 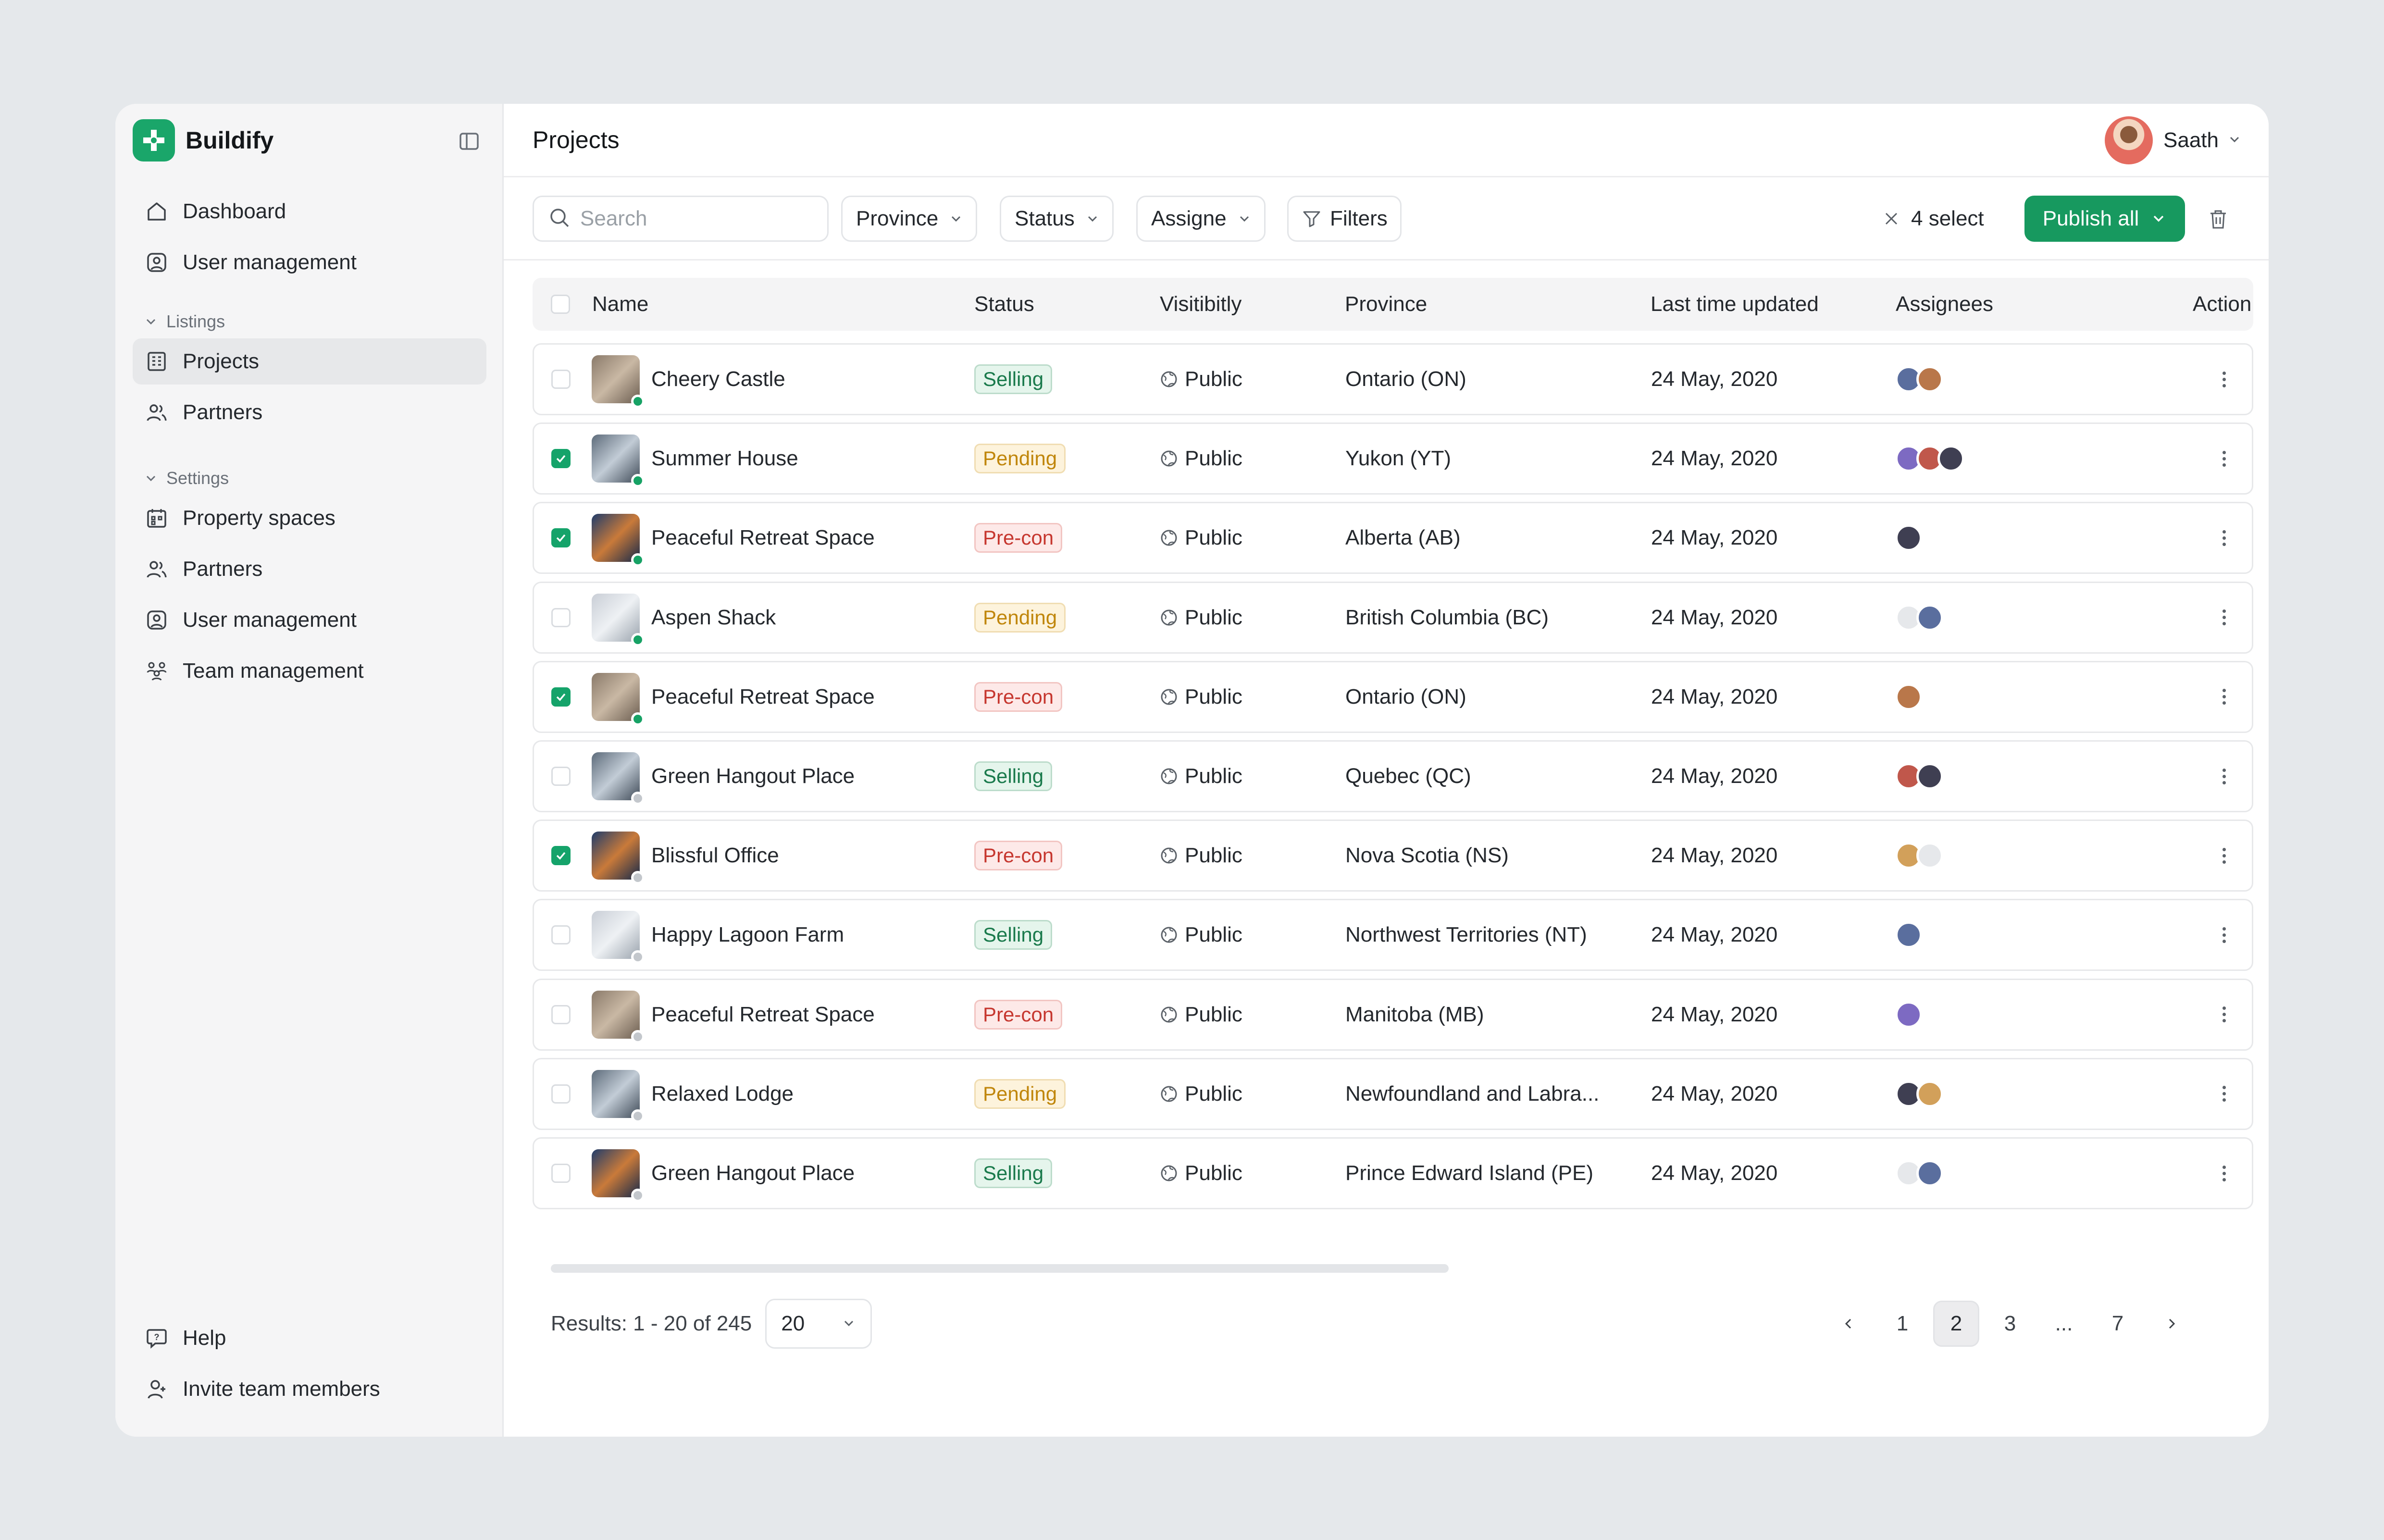 I want to click on sidebar-item-invite-team-members: Invite team members, so click(x=309, y=1389).